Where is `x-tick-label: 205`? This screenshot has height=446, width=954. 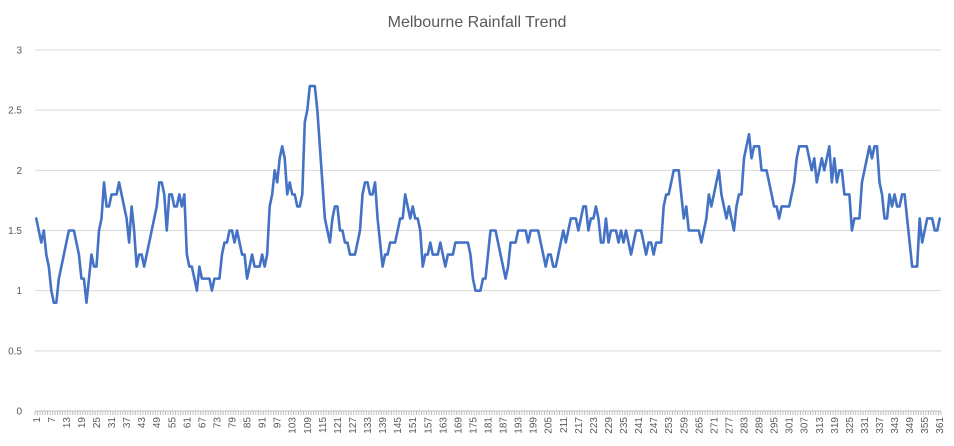 x-tick-label: 205 is located at coordinates (549, 425).